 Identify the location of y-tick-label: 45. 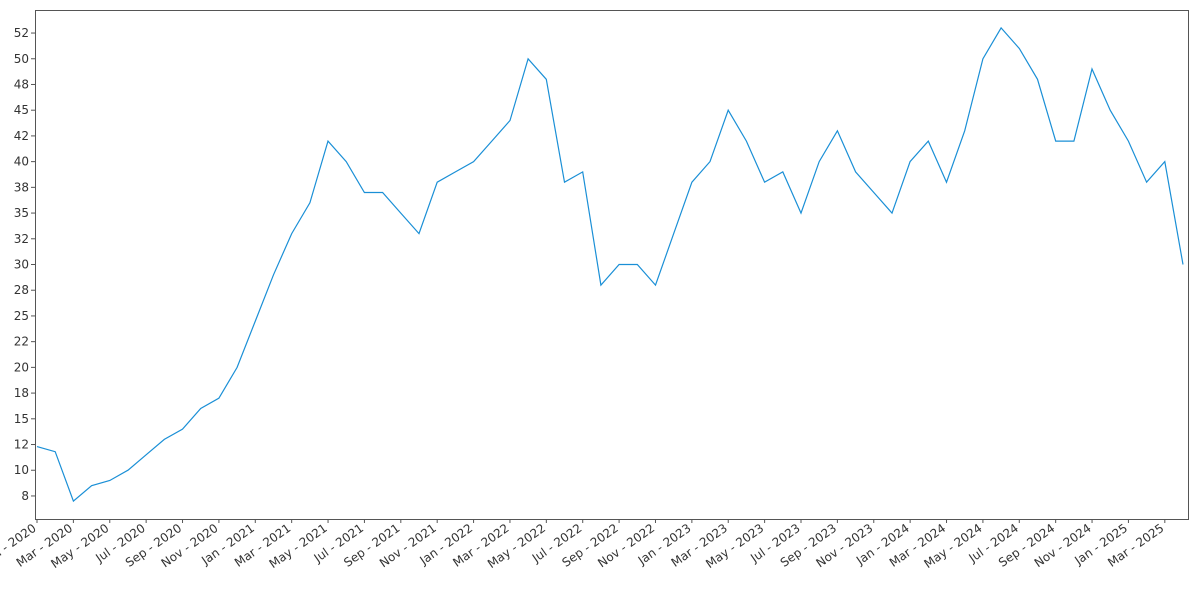
(21, 110).